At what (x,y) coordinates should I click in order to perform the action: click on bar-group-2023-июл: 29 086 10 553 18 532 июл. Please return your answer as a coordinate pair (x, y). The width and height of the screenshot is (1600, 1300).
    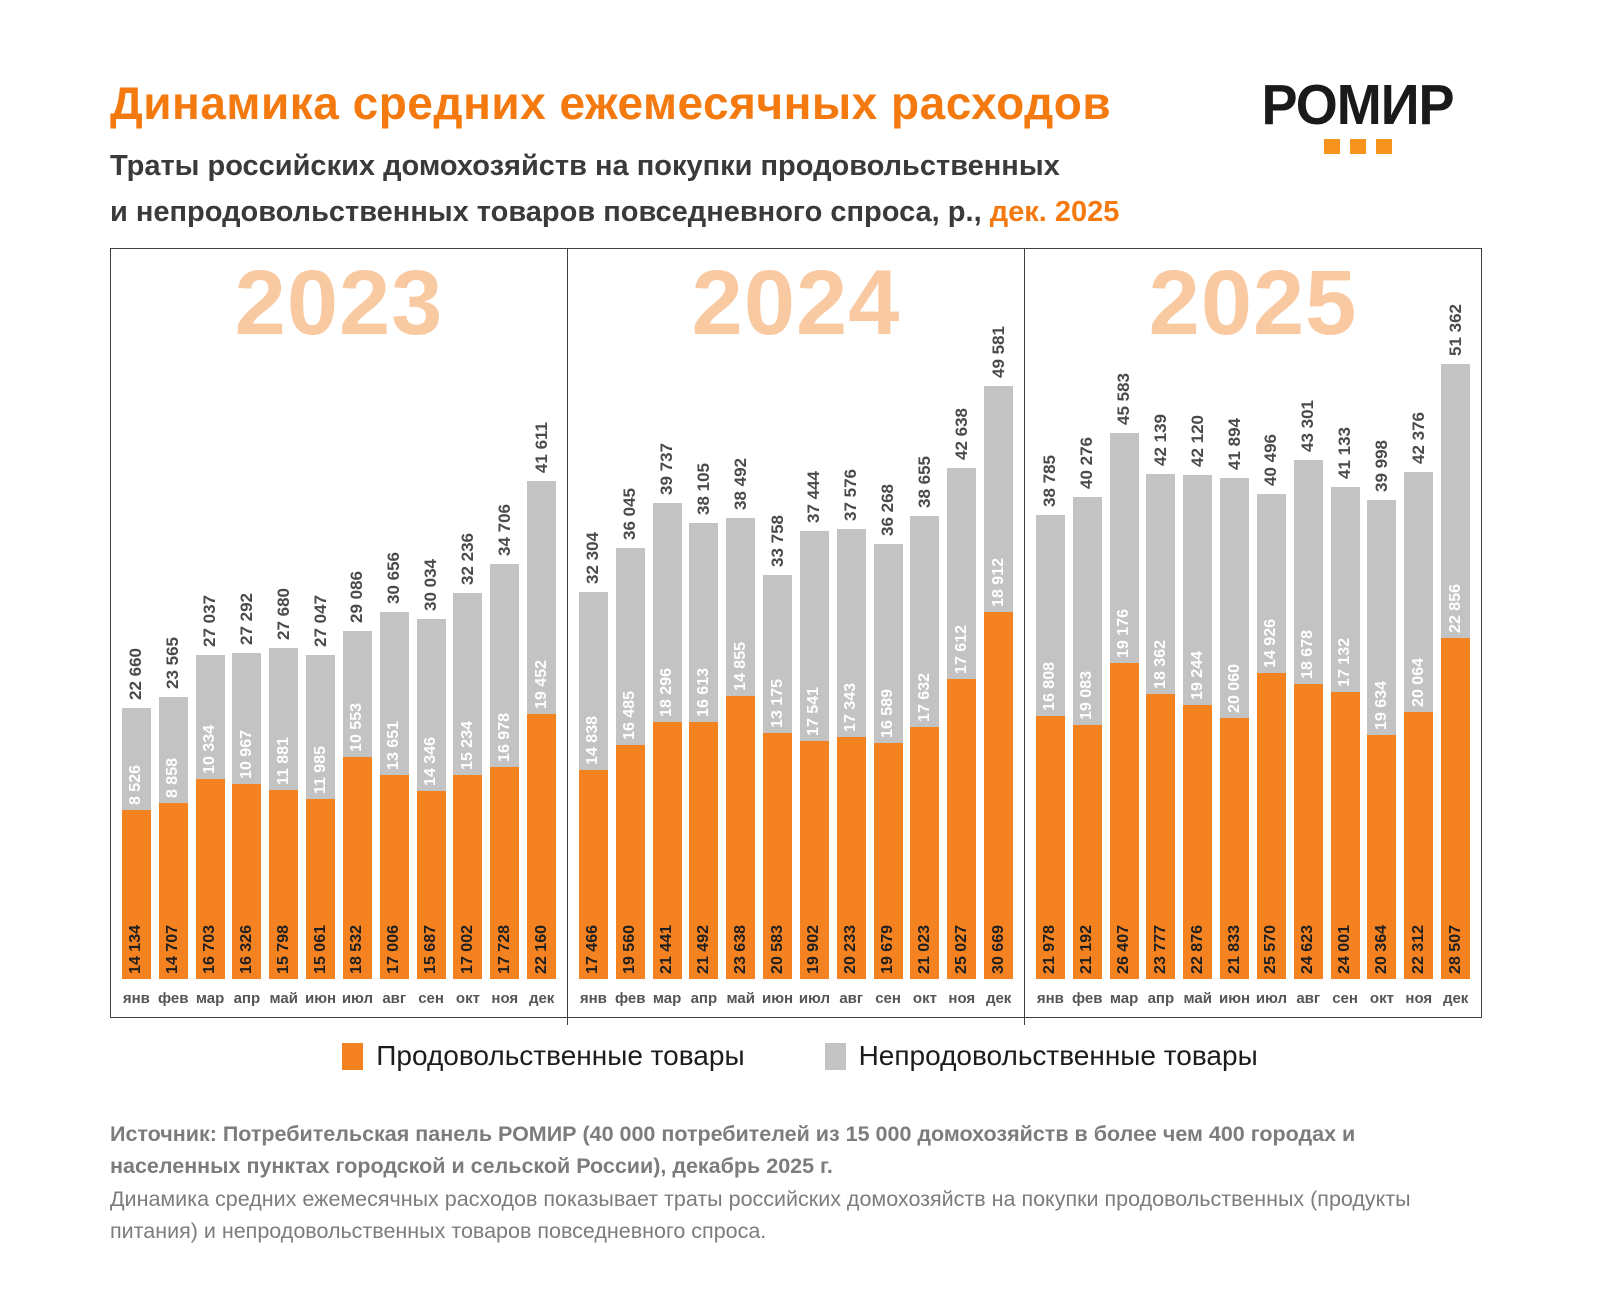
    Looking at the image, I should click on (357, 628).